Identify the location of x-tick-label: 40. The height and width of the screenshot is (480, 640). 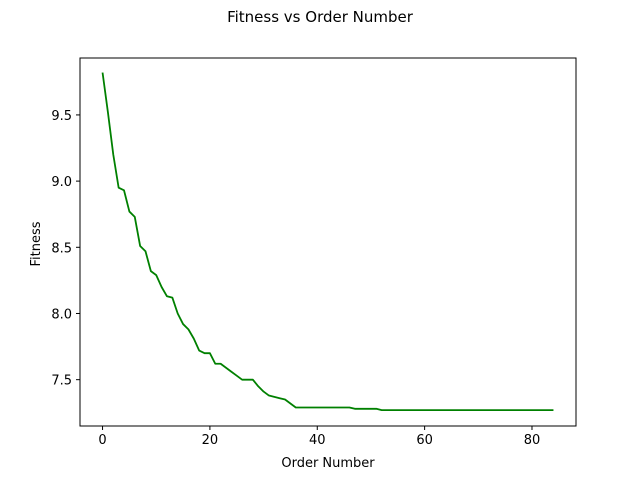
(317, 440).